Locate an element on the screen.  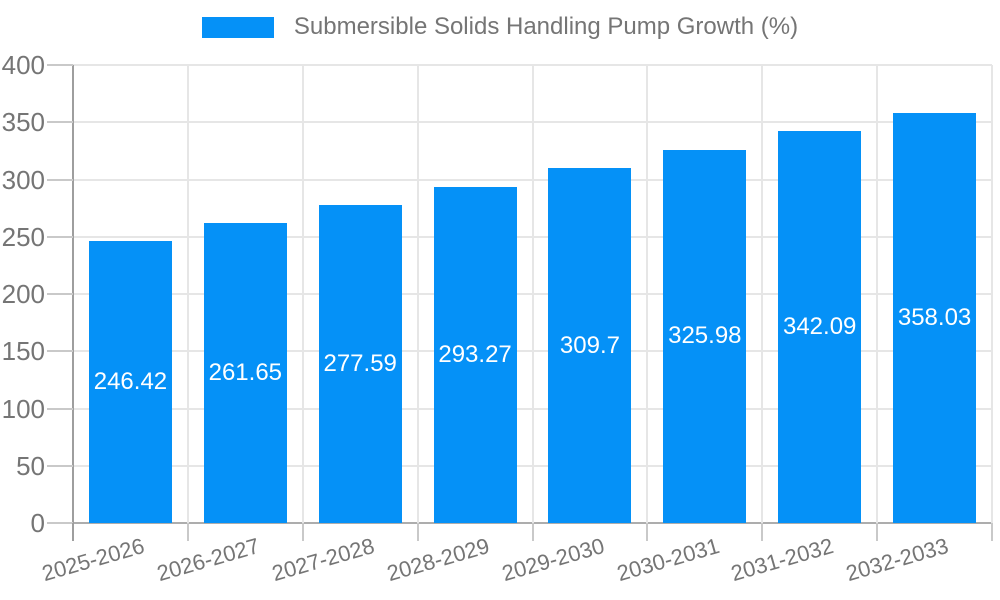
y-axis-tick-label: 400 is located at coordinates (23, 65).